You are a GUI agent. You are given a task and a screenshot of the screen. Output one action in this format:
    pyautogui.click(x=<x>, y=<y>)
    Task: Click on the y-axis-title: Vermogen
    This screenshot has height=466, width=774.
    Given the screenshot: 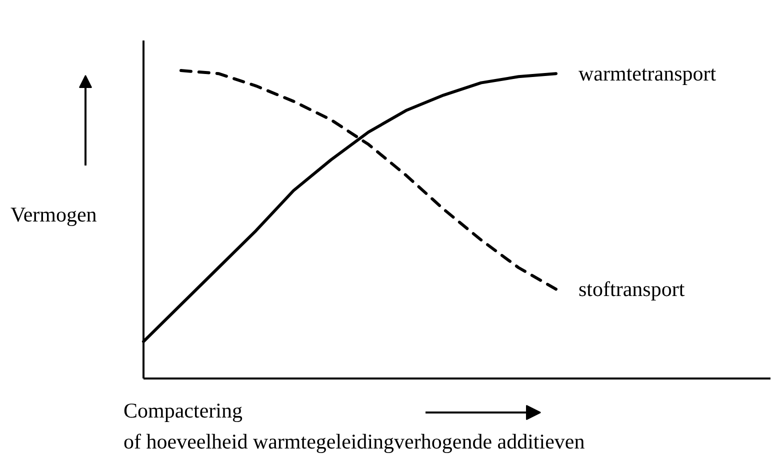 What is the action you would take?
    pyautogui.click(x=54, y=214)
    